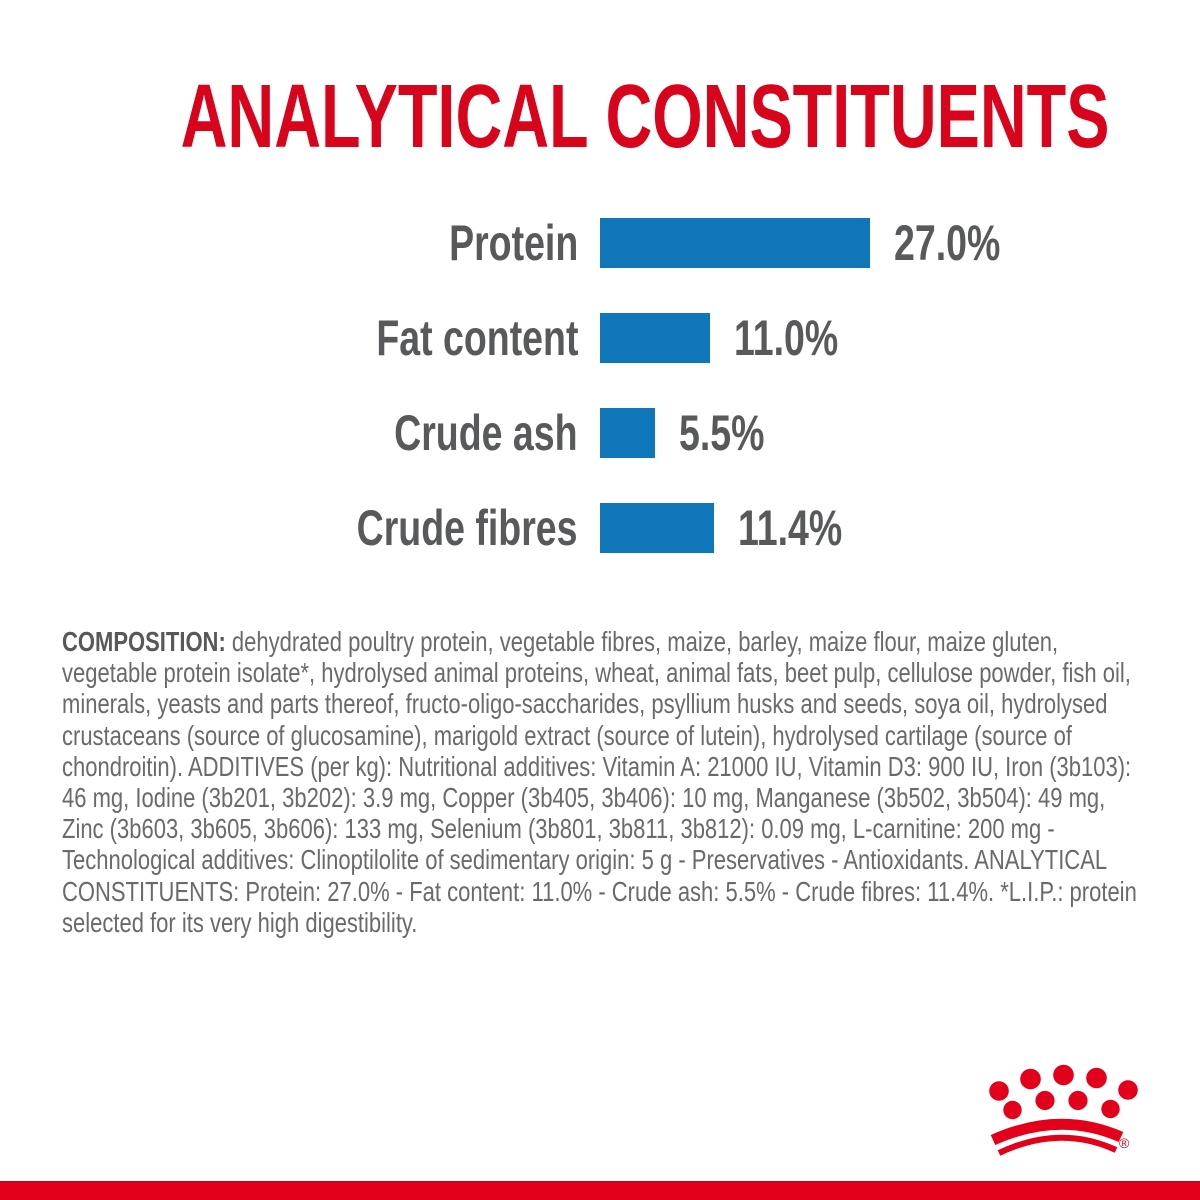 This screenshot has height=1200, width=1200. What do you see at coordinates (1063, 1092) in the screenshot?
I see `crown-dots` at bounding box center [1063, 1092].